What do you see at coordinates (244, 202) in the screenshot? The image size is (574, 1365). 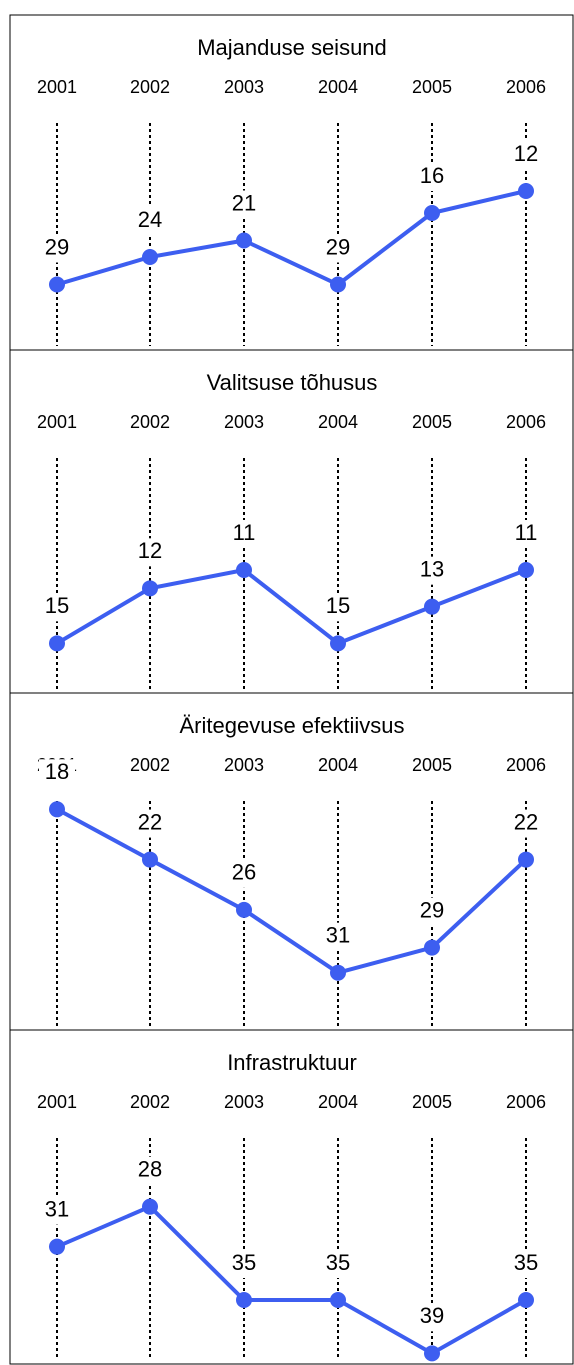 I see `data-label: 21` at bounding box center [244, 202].